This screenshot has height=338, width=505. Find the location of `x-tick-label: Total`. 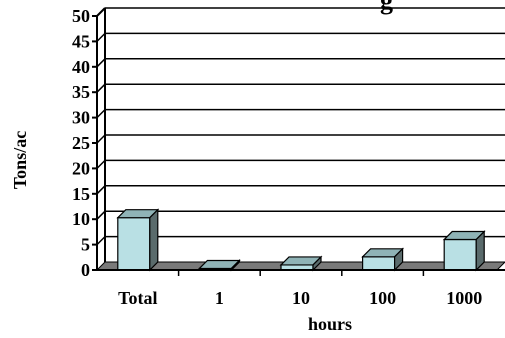

x-tick-label: Total is located at coordinates (137, 298).